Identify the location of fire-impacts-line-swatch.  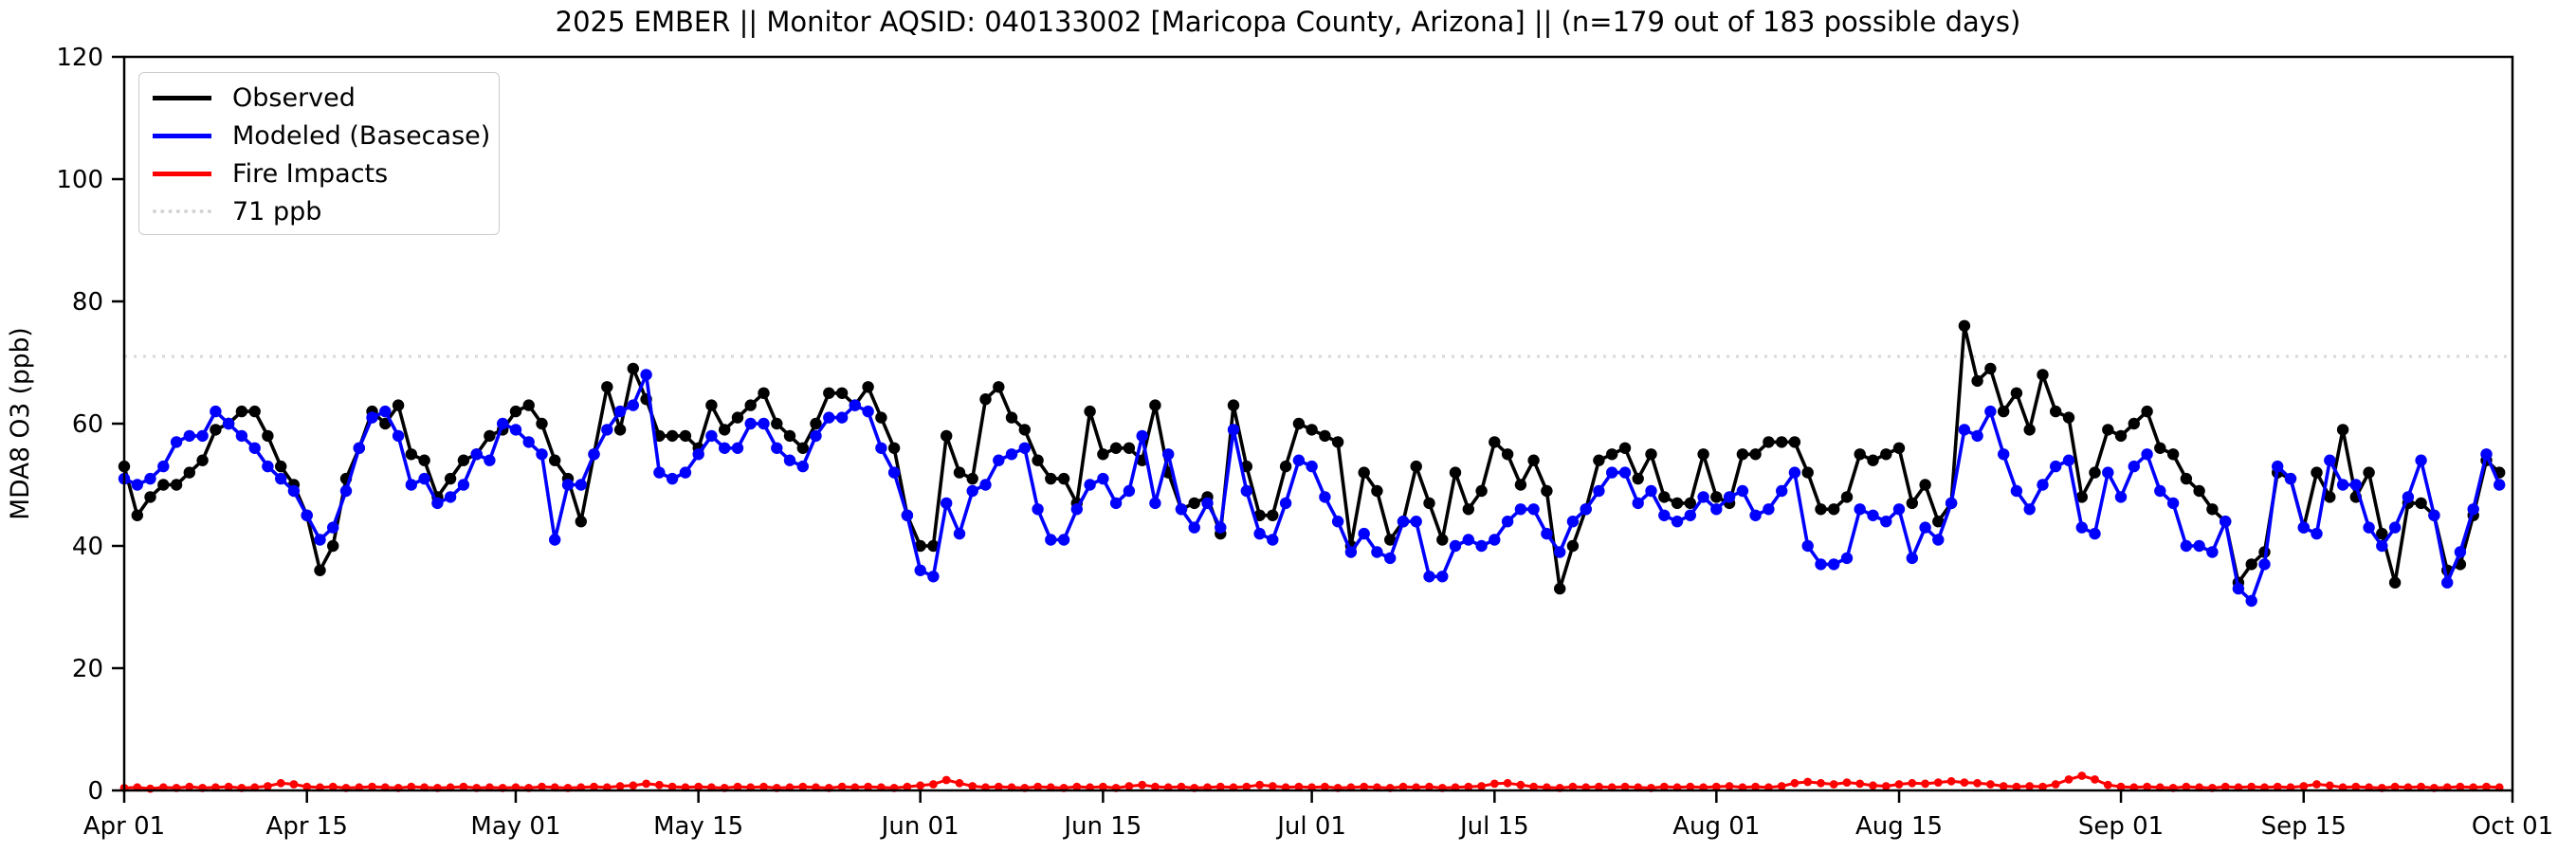
(182, 173).